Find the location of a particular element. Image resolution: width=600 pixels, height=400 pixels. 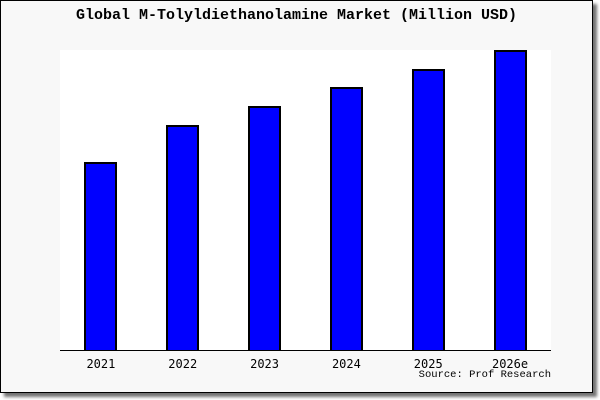

x-tick-2022: 2022 is located at coordinates (183, 364).